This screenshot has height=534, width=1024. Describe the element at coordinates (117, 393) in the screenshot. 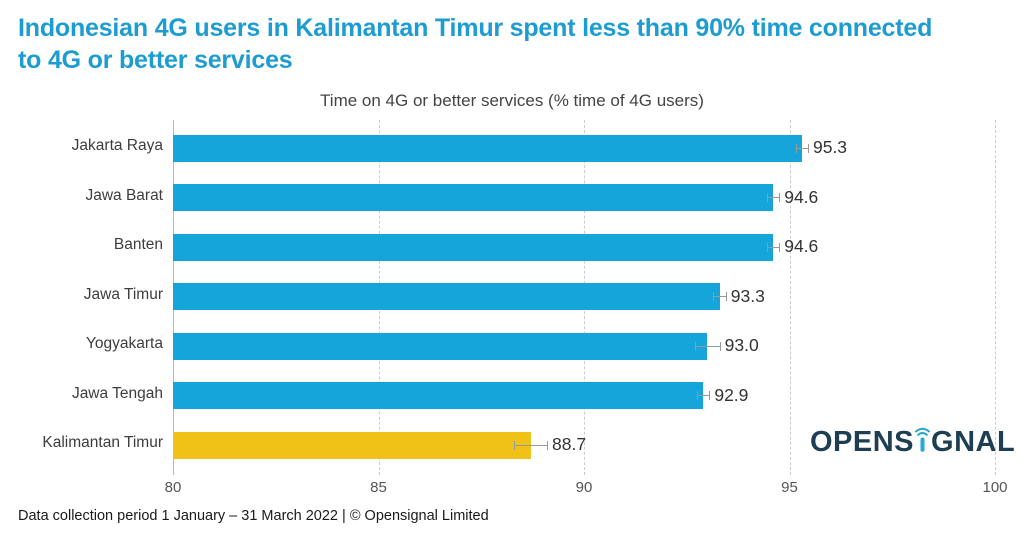

I see `category-label: Jawa Tengah` at that location.